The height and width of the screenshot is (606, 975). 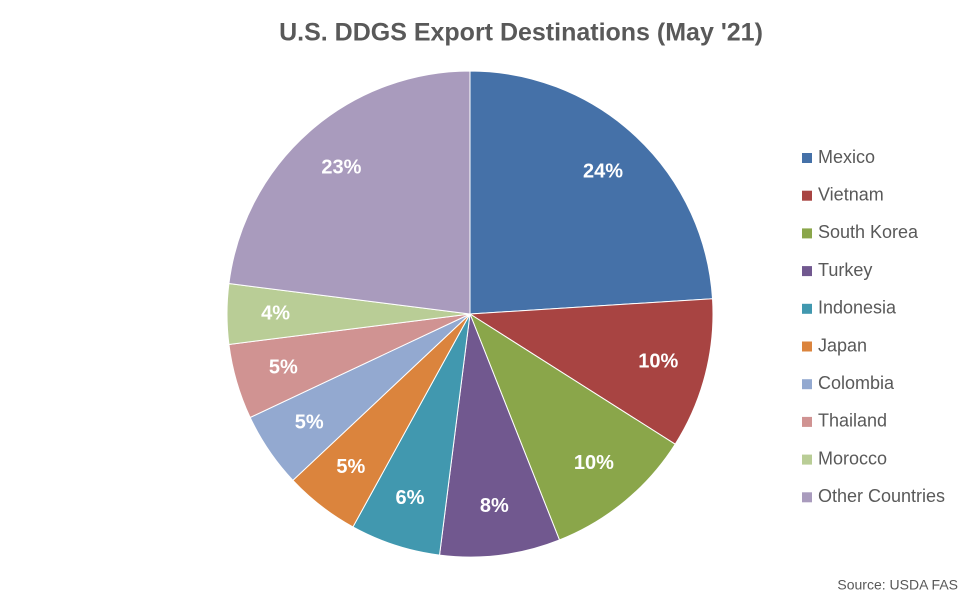 What do you see at coordinates (857, 308) in the screenshot?
I see `legend-label: Indonesia` at bounding box center [857, 308].